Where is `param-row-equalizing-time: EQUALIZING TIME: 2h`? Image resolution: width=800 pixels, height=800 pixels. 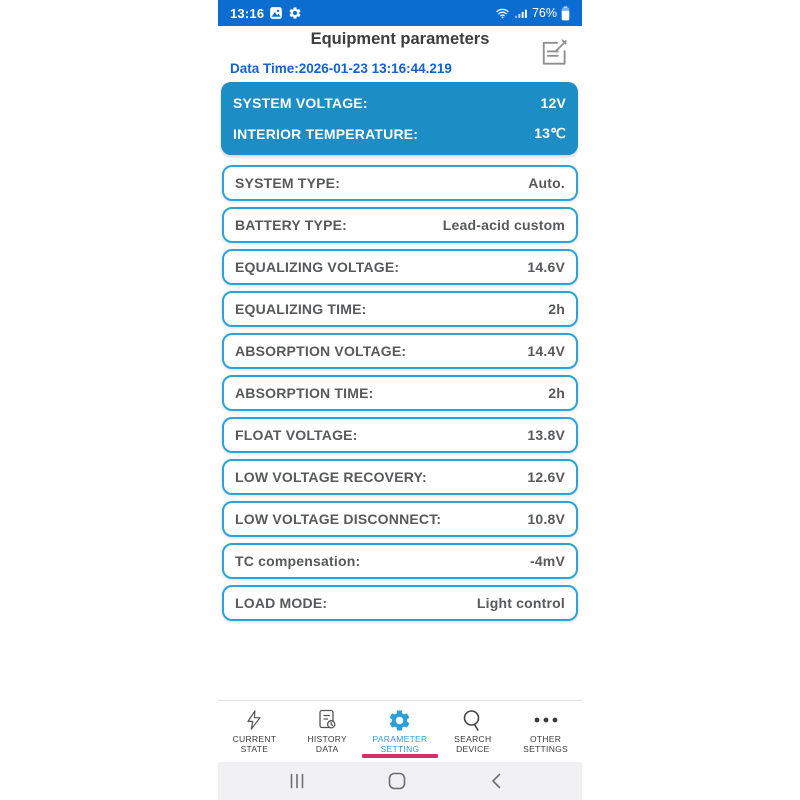
param-row-equalizing-time: EQUALIZING TIME: 2h is located at coordinates (400, 309).